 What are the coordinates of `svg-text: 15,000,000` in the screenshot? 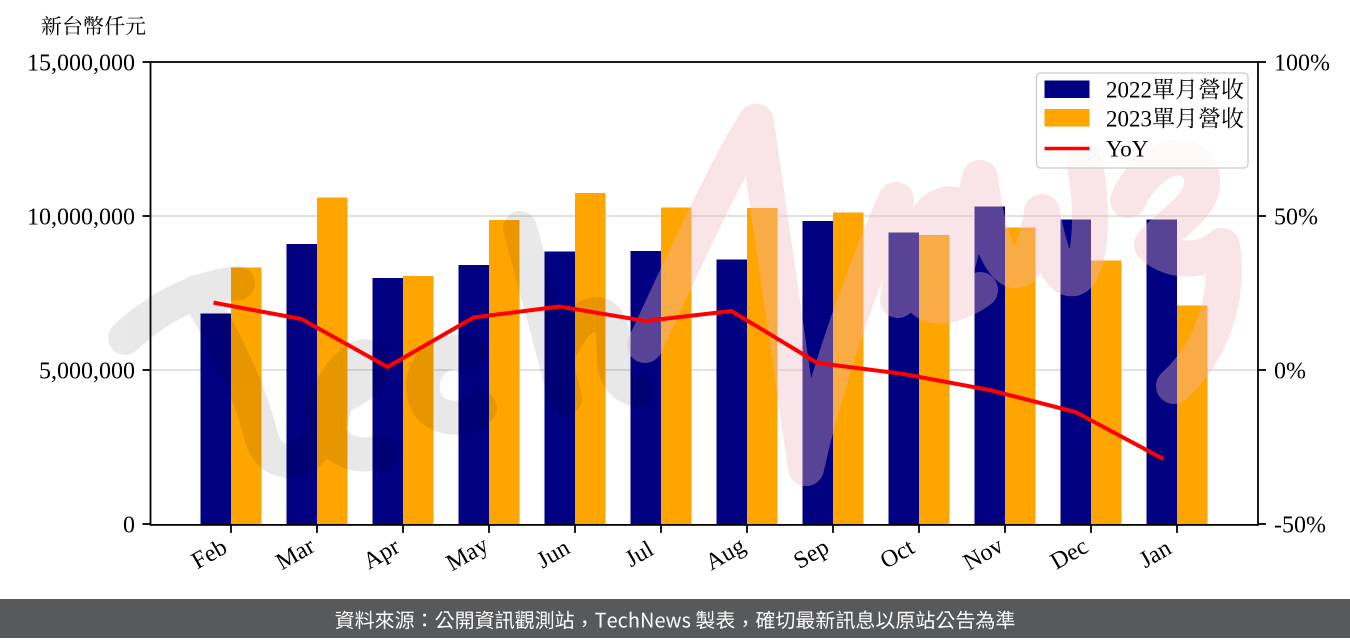 It's located at (81, 64).